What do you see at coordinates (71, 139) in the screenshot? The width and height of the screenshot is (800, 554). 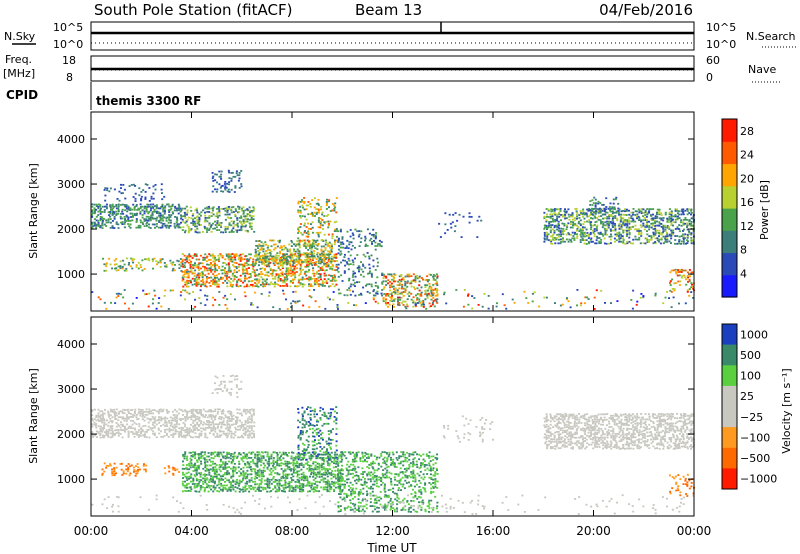 I see `y-tick-label: 4000` at bounding box center [71, 139].